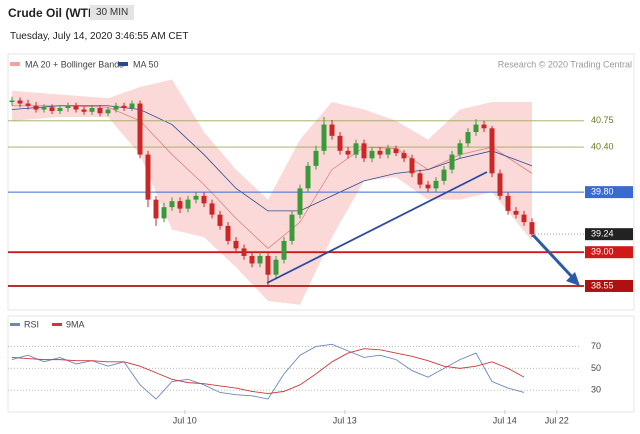 This screenshot has height=434, width=640. I want to click on y-tick-label: 30, so click(596, 390).